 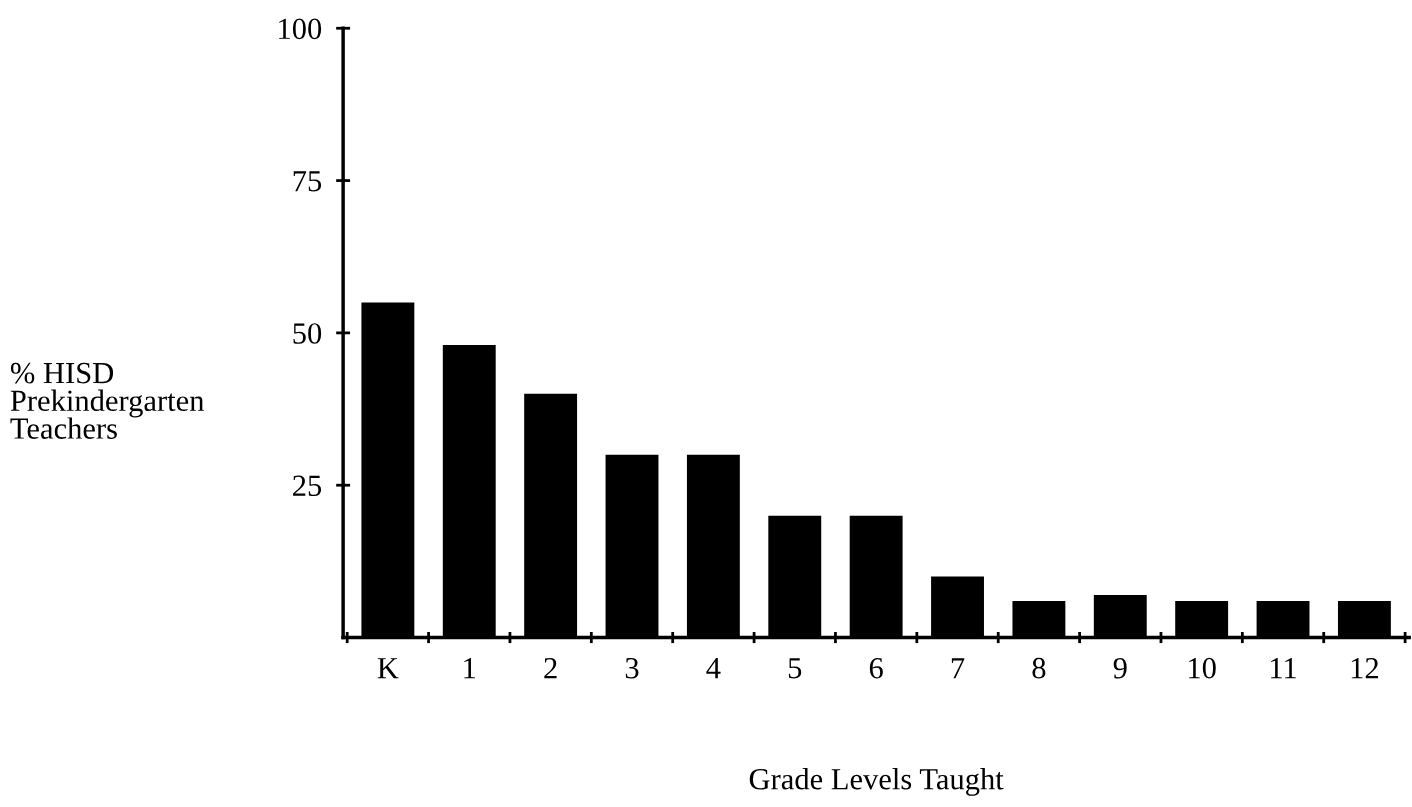 What do you see at coordinates (1202, 668) in the screenshot?
I see `x-tick-label: 10` at bounding box center [1202, 668].